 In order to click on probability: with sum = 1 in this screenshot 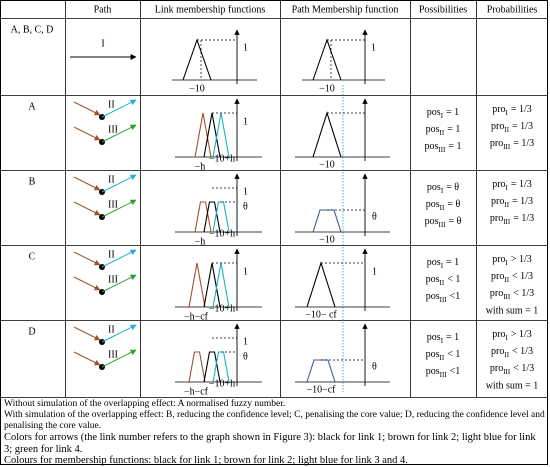, I will do `click(512, 385)`.